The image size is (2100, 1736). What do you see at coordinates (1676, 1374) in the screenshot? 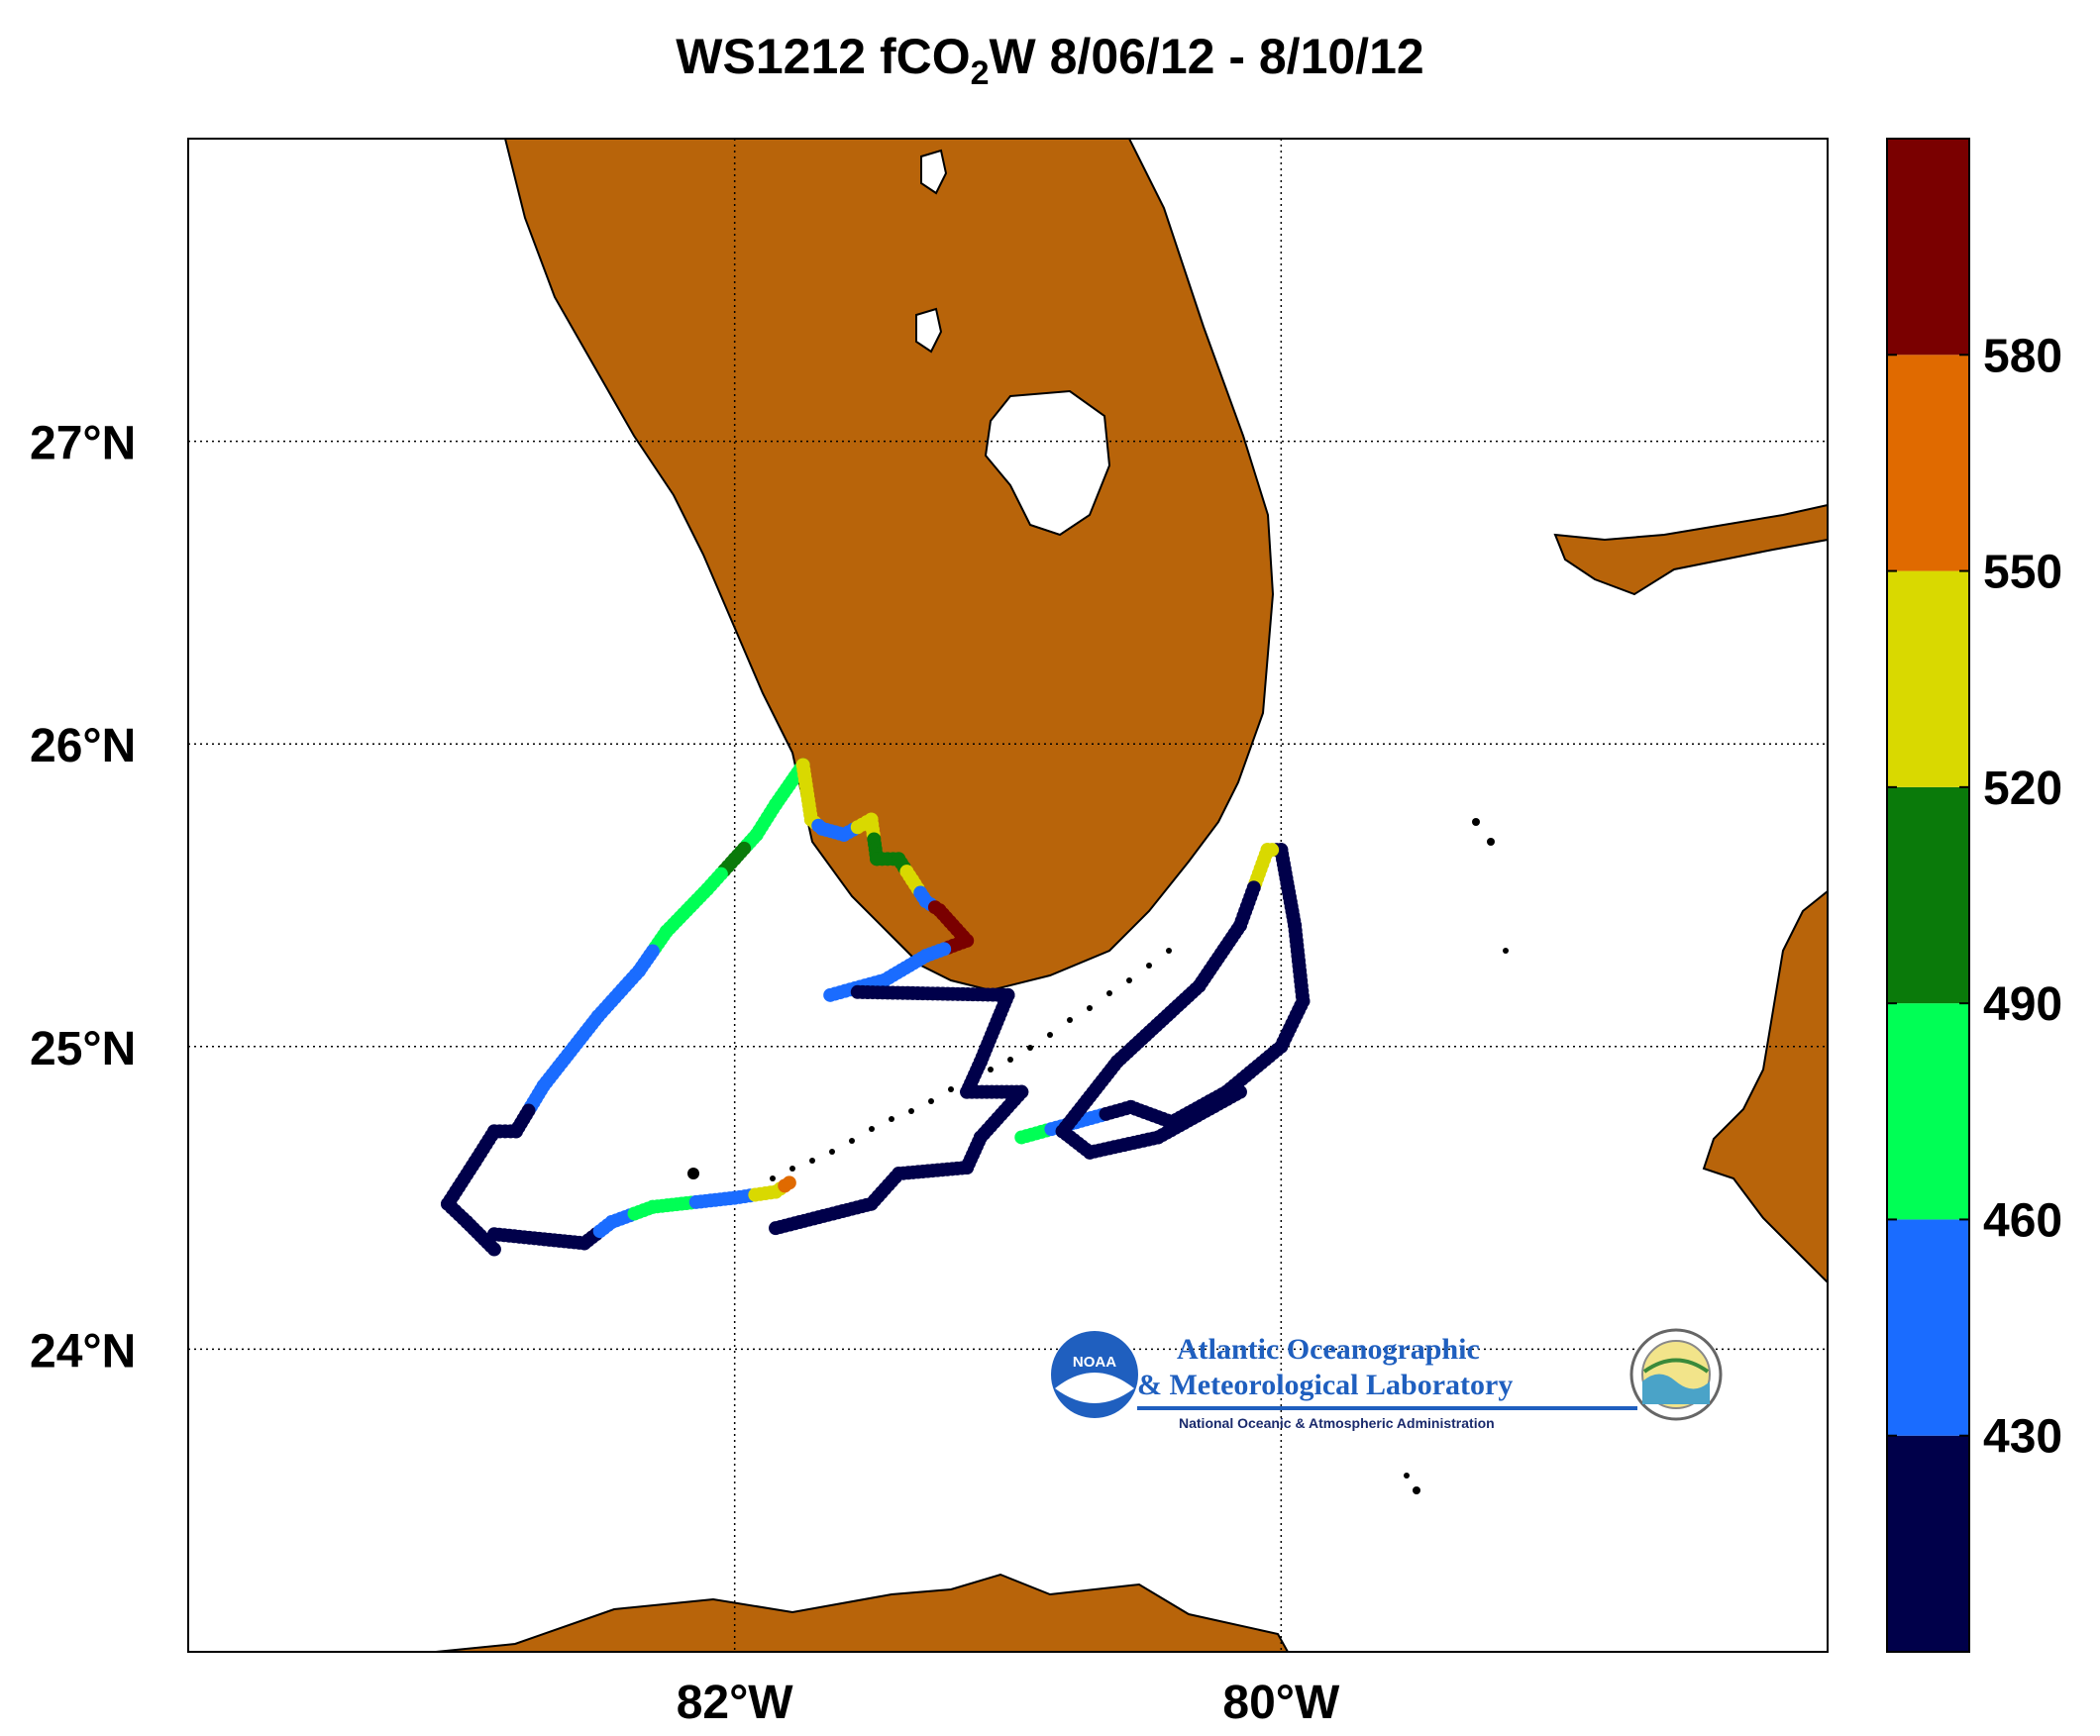
I see `aoml-seal-icon` at bounding box center [1676, 1374].